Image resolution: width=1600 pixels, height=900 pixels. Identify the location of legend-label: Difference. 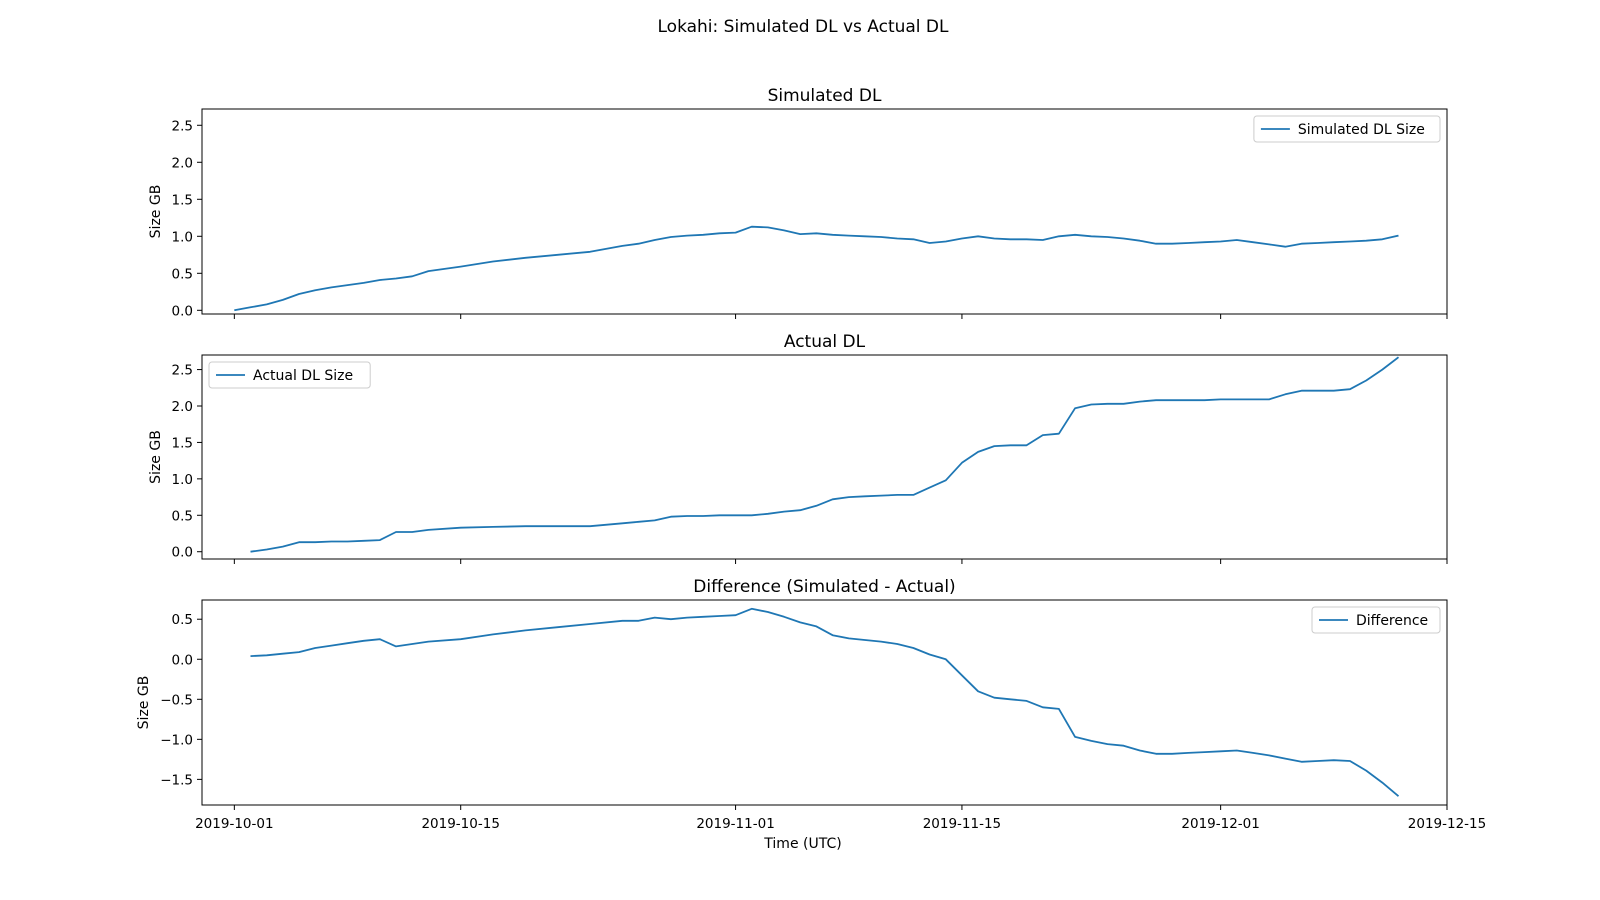
(1392, 621).